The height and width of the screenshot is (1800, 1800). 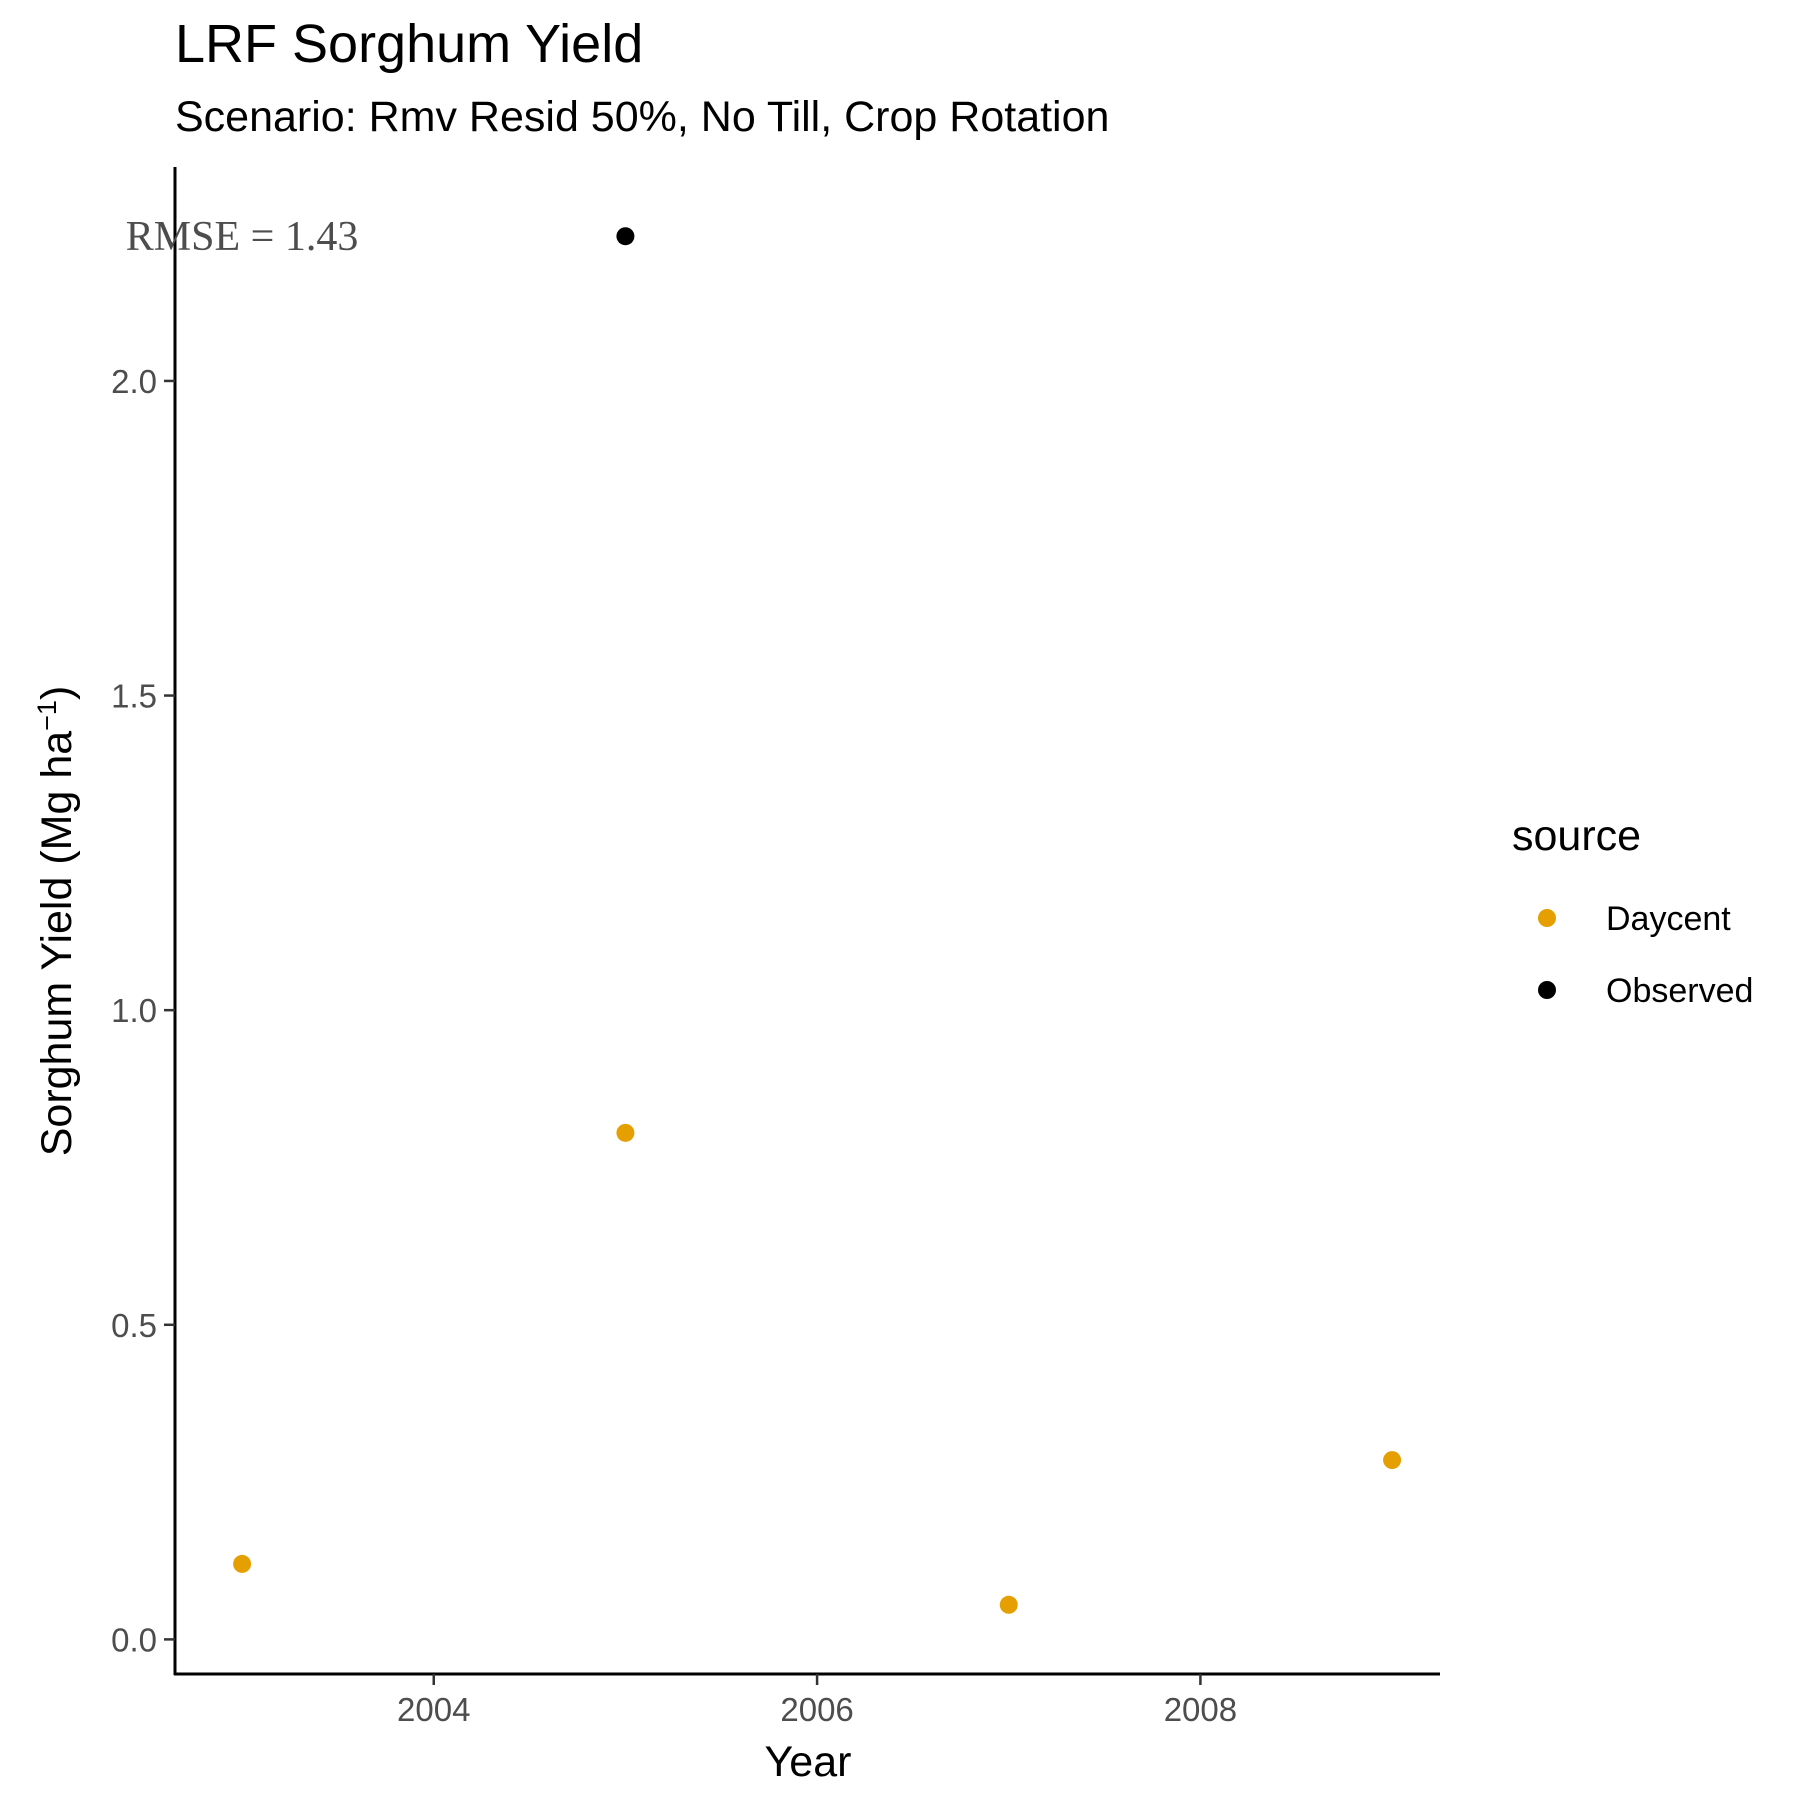 What do you see at coordinates (1547, 990) in the screenshot?
I see `observed-legend-key` at bounding box center [1547, 990].